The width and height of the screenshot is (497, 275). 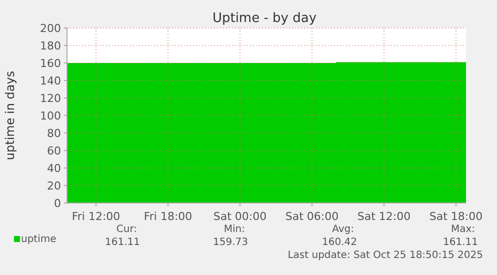 What do you see at coordinates (50, 98) in the screenshot?
I see `y-tick-label: 120` at bounding box center [50, 98].